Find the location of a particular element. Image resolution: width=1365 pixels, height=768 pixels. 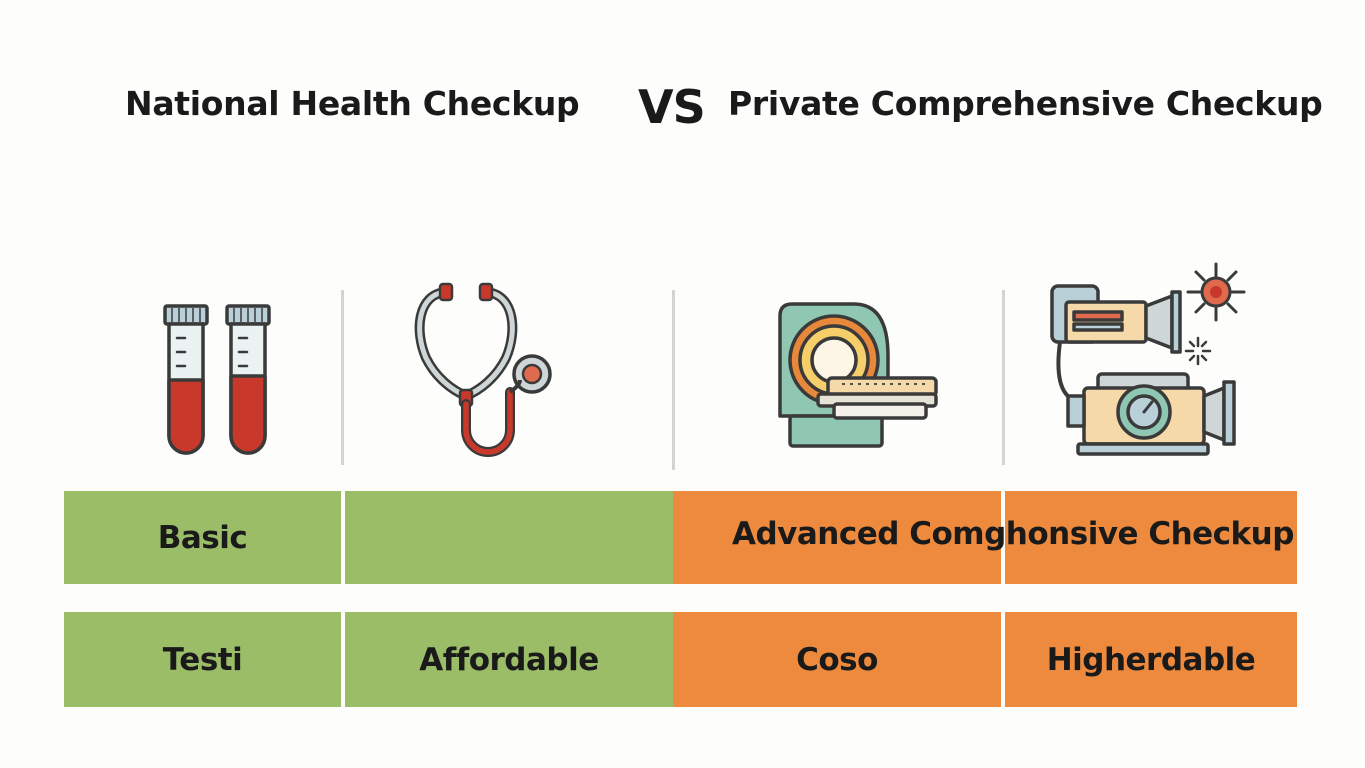

medical-equipment-icon is located at coordinates (1148, 359).